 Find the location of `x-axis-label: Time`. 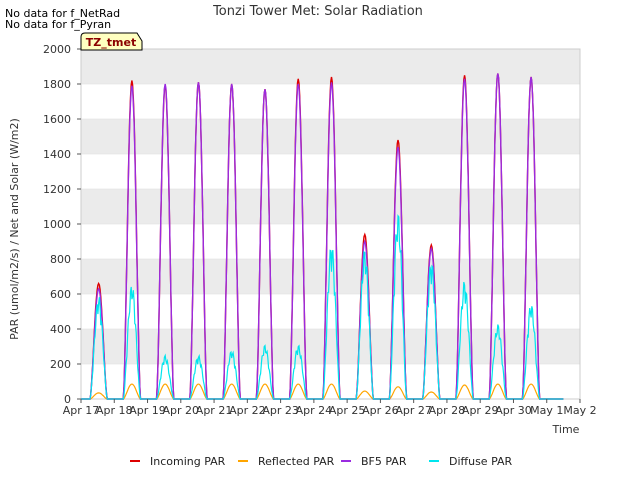

x-axis-label: Time is located at coordinates (566, 429).